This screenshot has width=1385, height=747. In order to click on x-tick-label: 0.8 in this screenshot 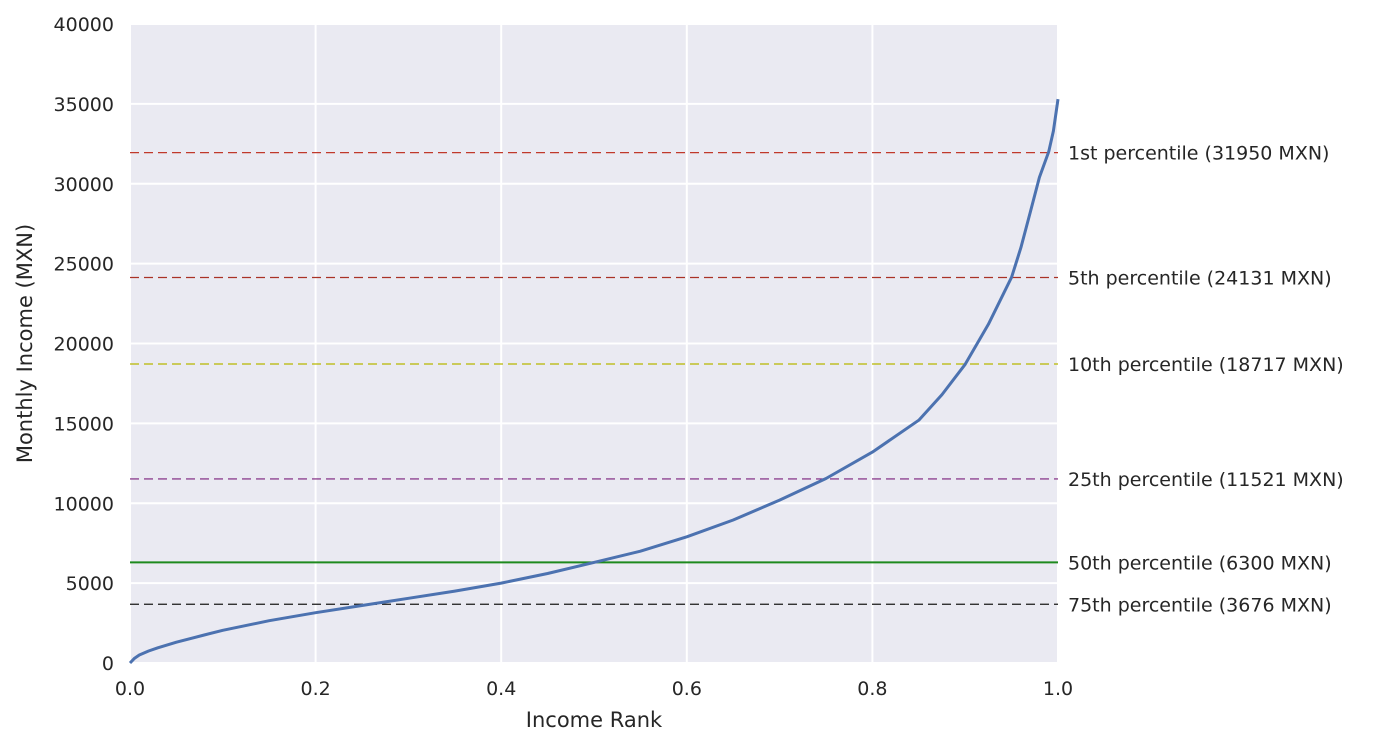, I will do `click(872, 689)`.